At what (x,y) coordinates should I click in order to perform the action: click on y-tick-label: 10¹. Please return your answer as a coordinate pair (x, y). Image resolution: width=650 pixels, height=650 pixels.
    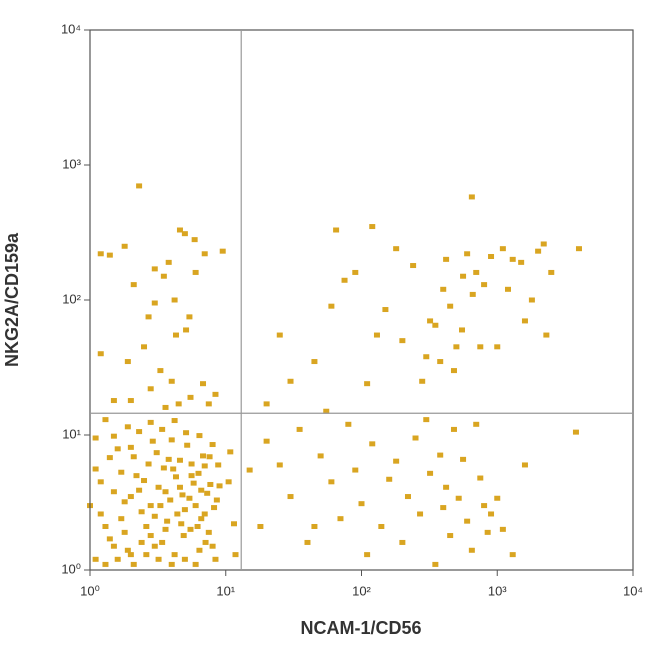
    Looking at the image, I should click on (71, 433).